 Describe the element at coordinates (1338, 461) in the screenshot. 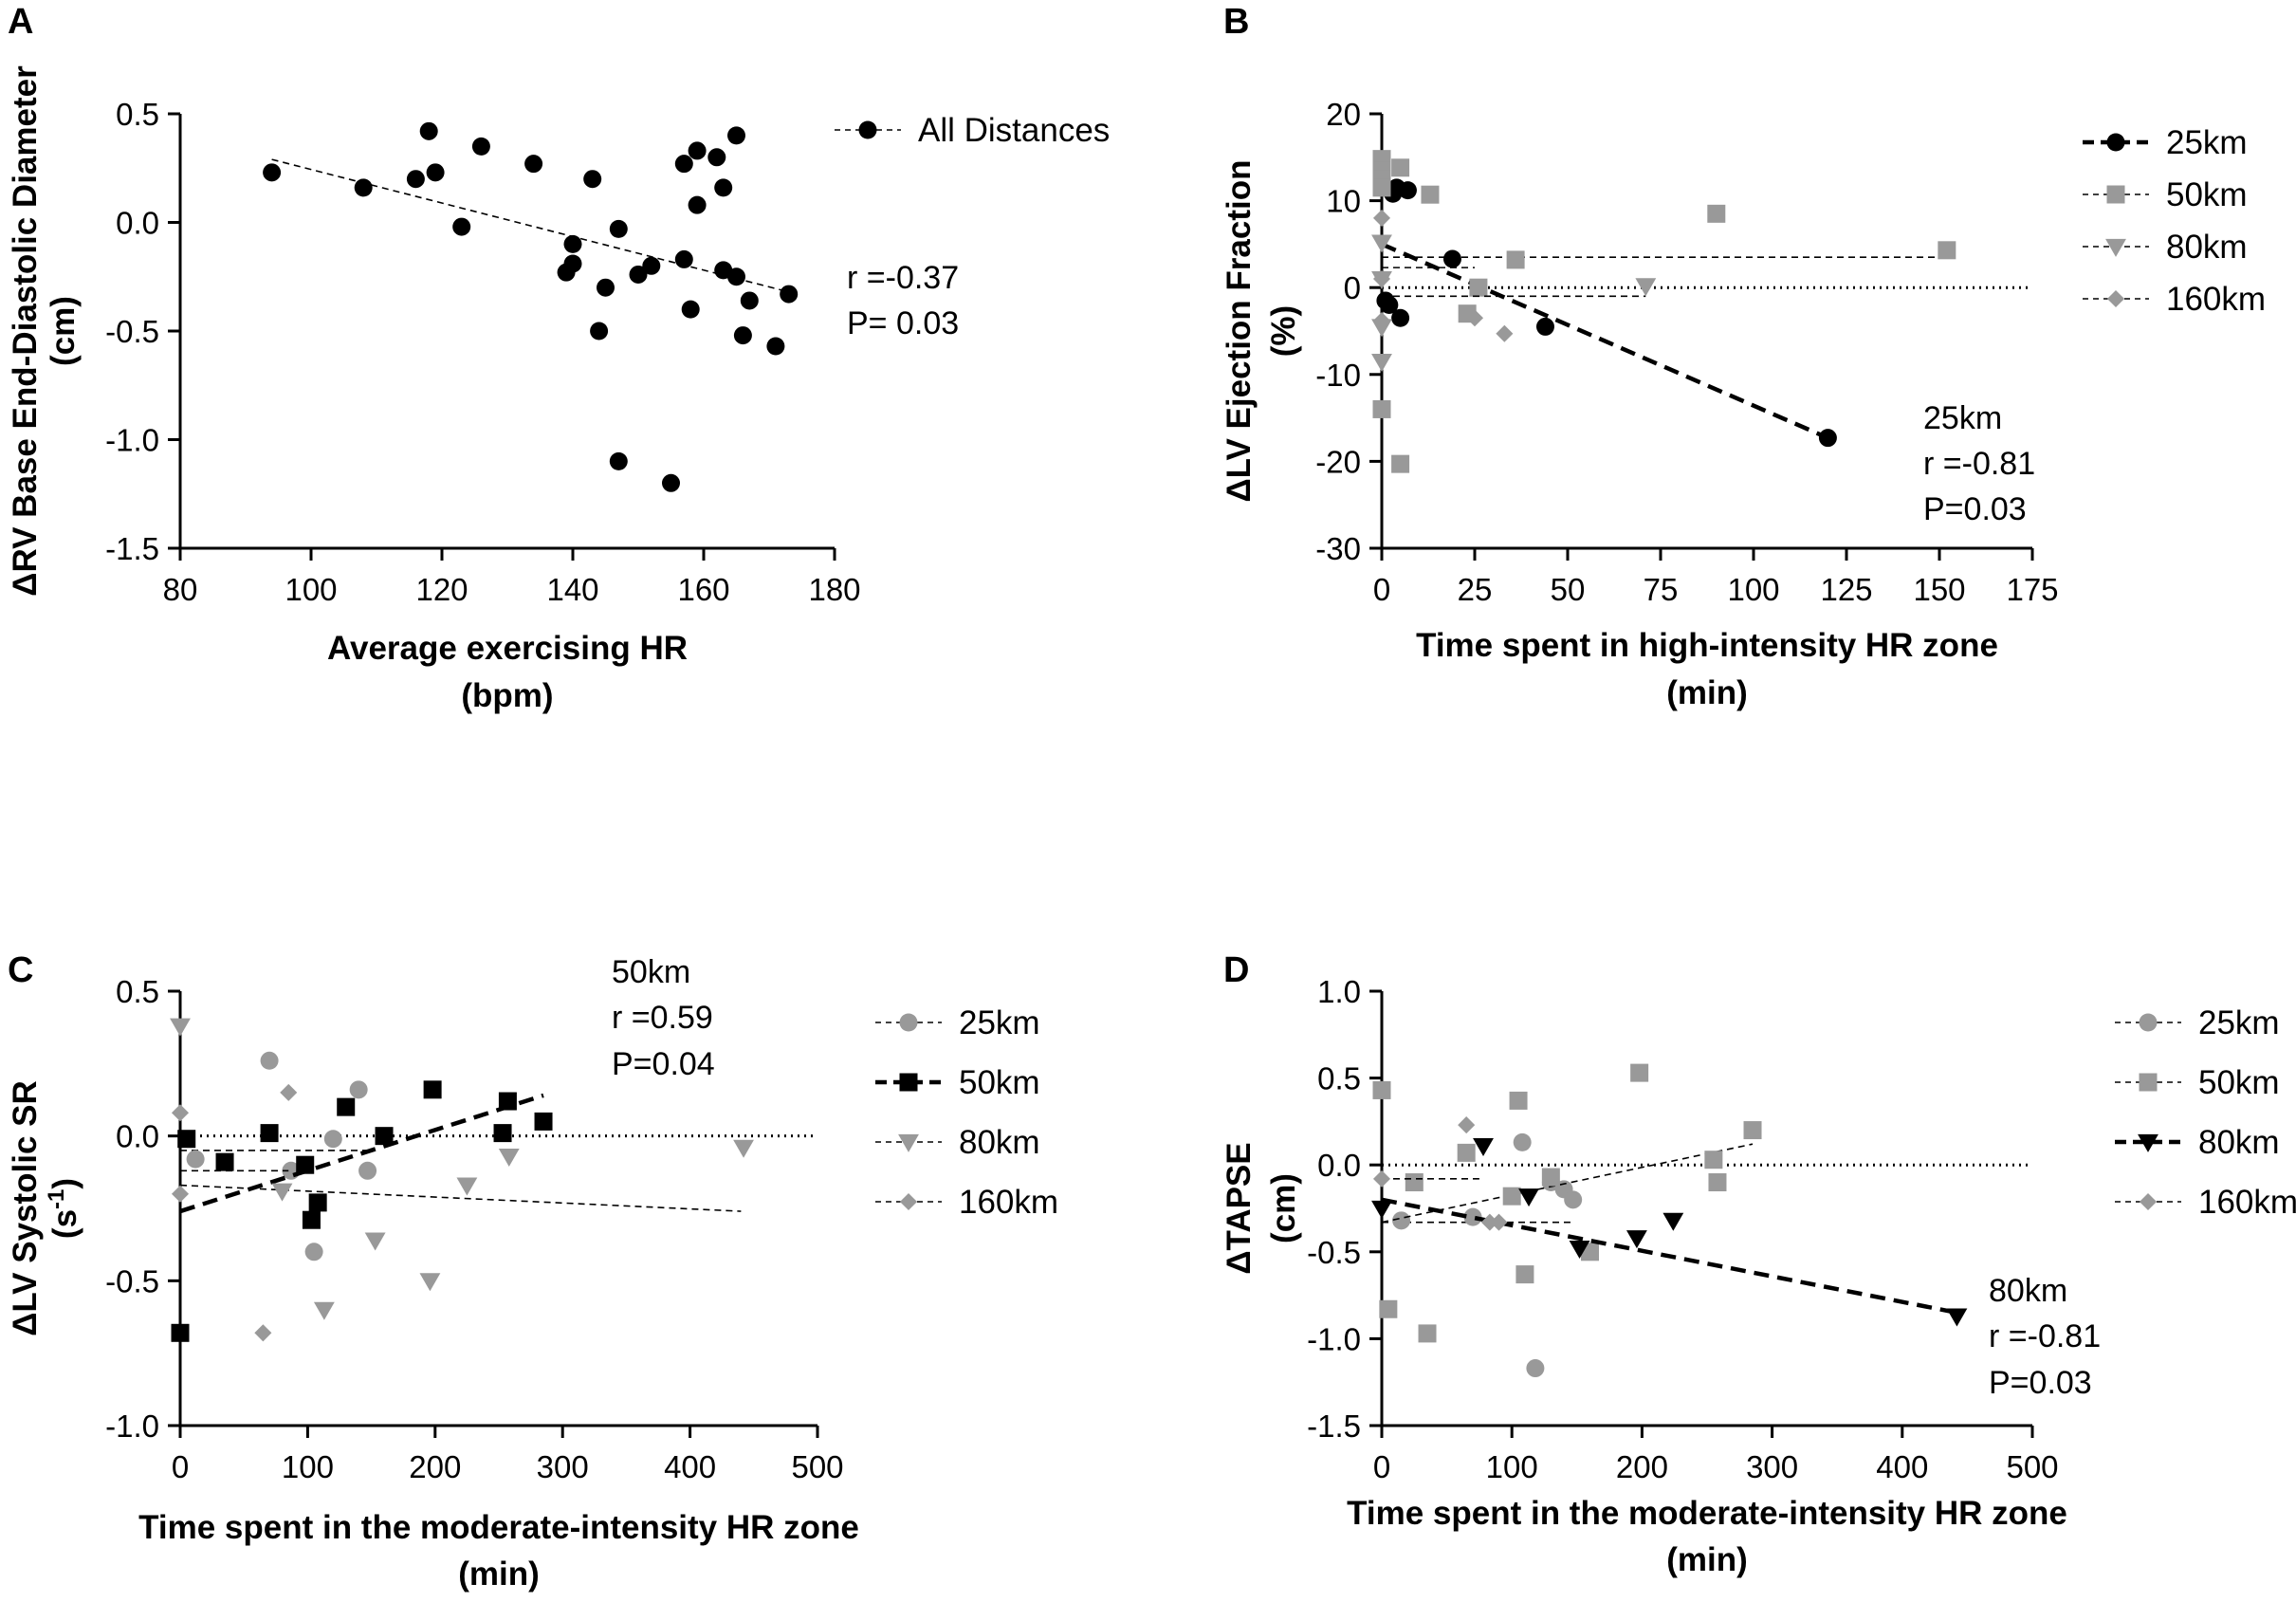

I see `y-tick-label: -20` at that location.